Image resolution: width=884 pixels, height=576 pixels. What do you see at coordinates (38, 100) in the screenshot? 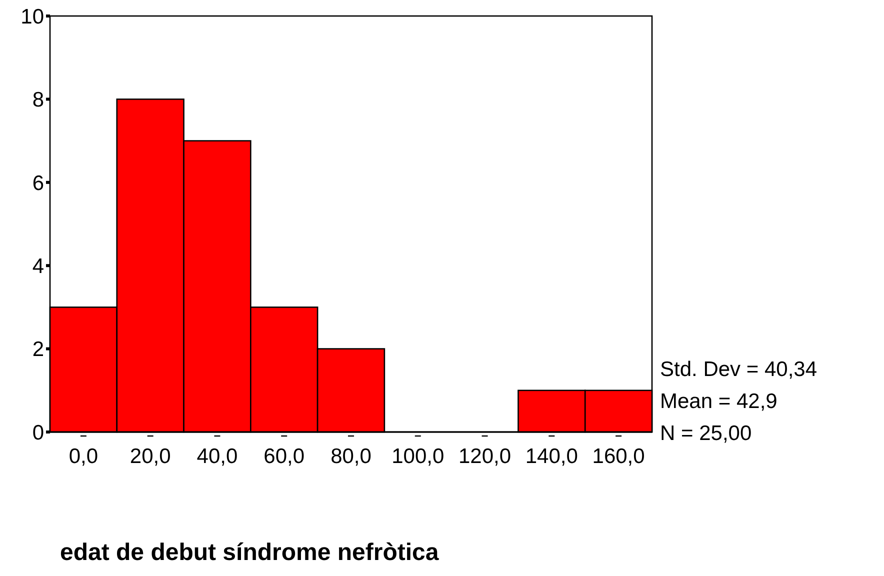
I see `y-tick-label: 8` at bounding box center [38, 100].